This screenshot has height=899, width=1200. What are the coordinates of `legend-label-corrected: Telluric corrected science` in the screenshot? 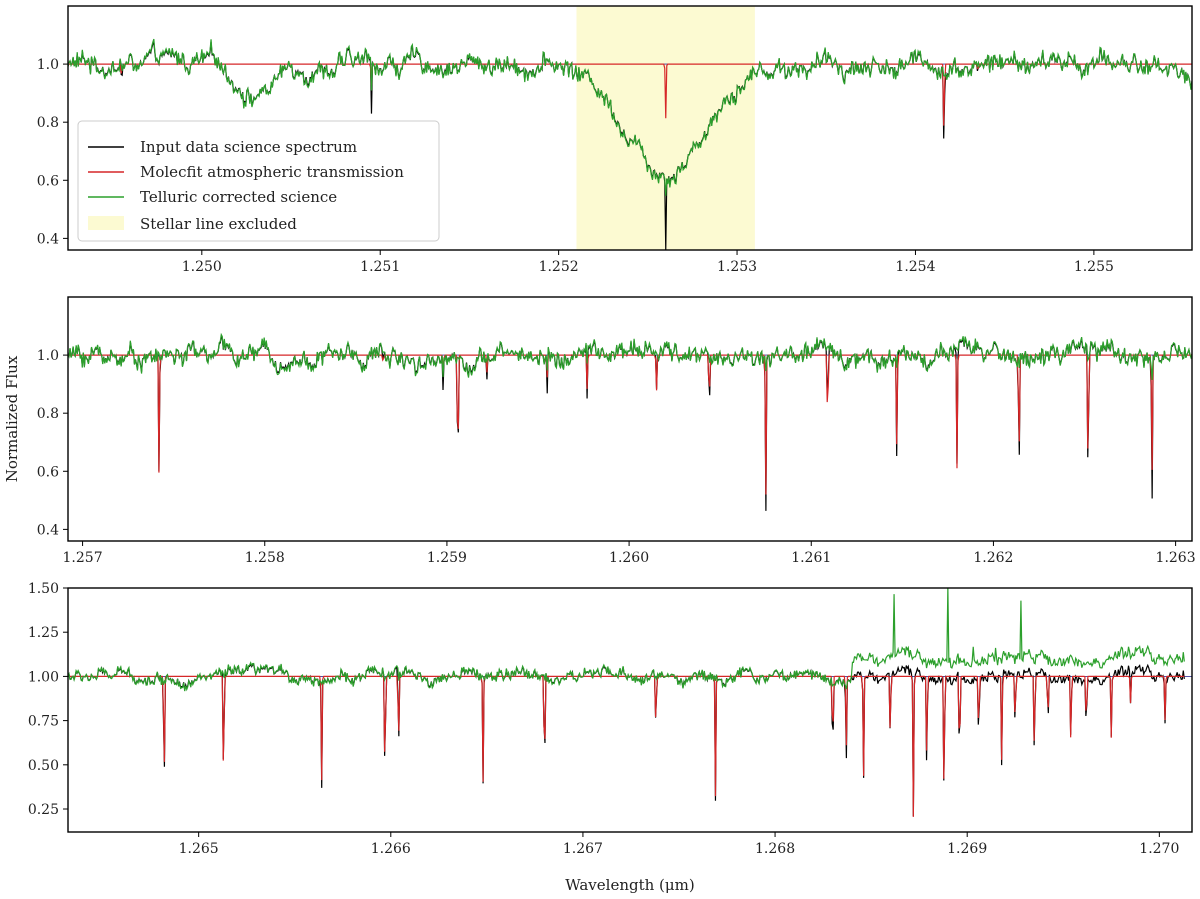 It's located at (238, 197).